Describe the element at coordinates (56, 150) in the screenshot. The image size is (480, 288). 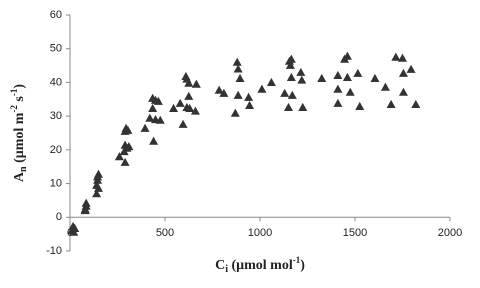
I see `y-tick-label: 20` at that location.